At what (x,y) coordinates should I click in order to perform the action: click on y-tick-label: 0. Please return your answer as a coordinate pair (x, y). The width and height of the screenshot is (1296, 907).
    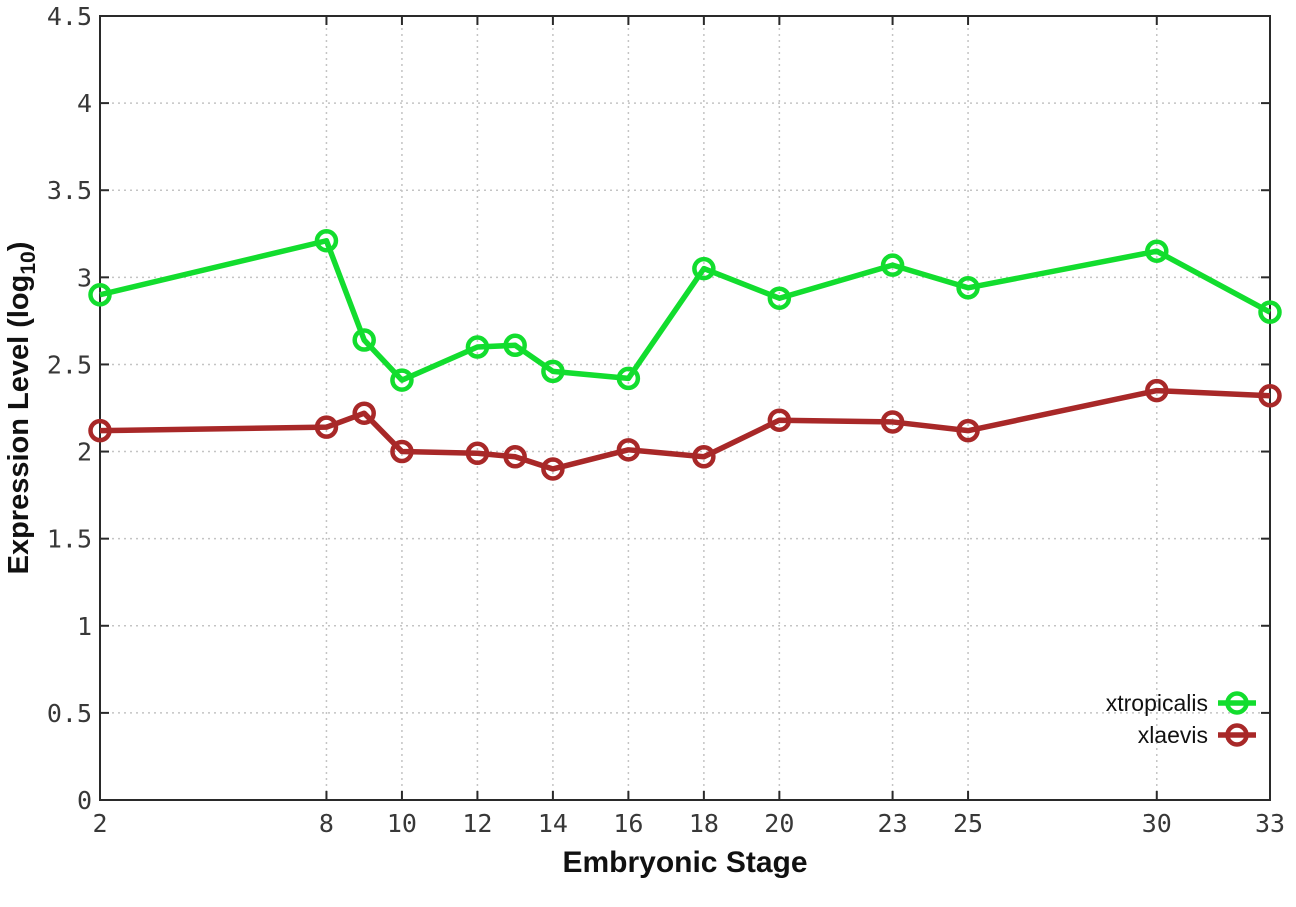
    Looking at the image, I should click on (84, 800).